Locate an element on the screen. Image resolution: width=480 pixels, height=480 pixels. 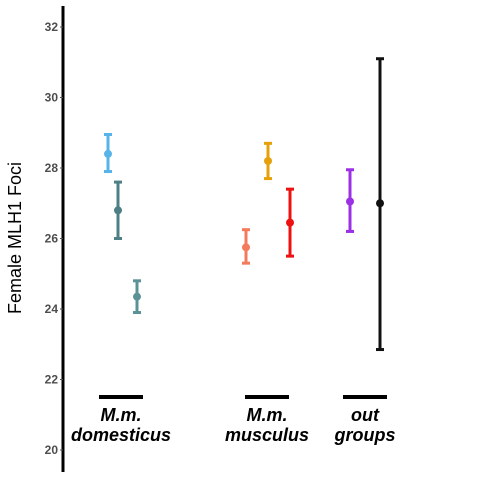
group-label-line1: out is located at coordinates (365, 415).